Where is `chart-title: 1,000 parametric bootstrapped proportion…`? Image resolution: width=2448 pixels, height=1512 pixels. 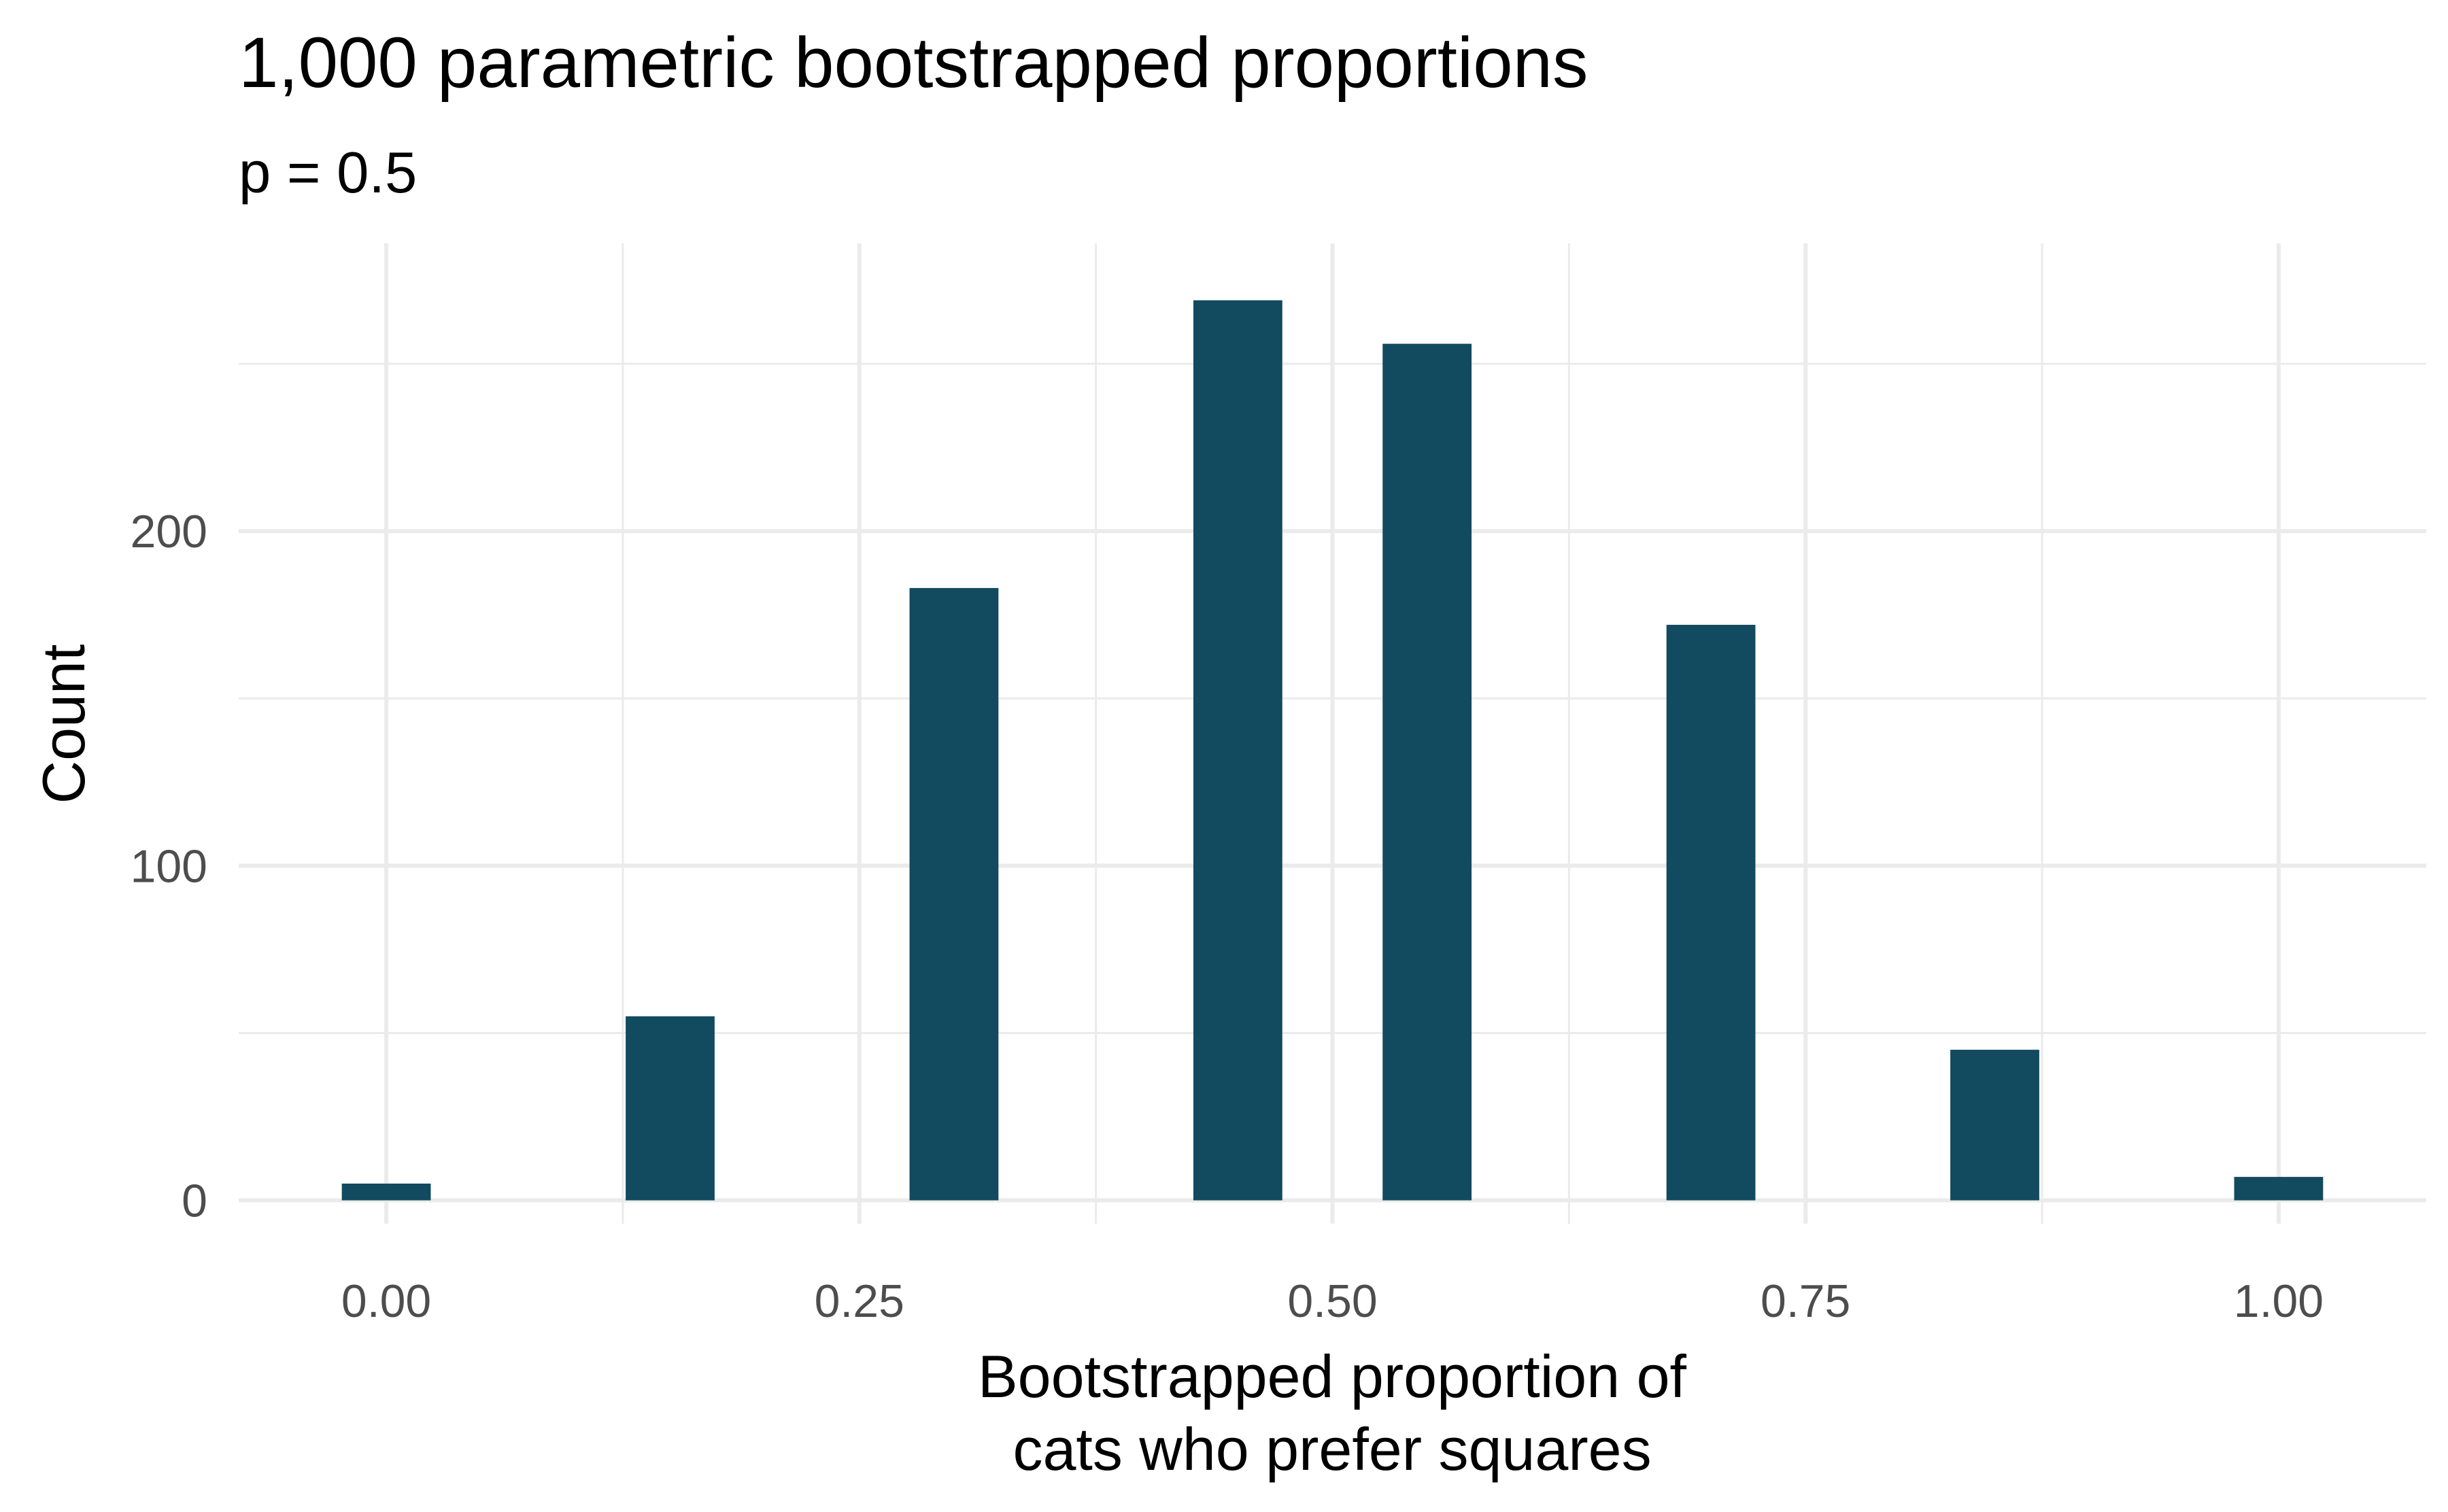
chart-title: 1,000 parametric bootstrapped proportion… is located at coordinates (914, 63).